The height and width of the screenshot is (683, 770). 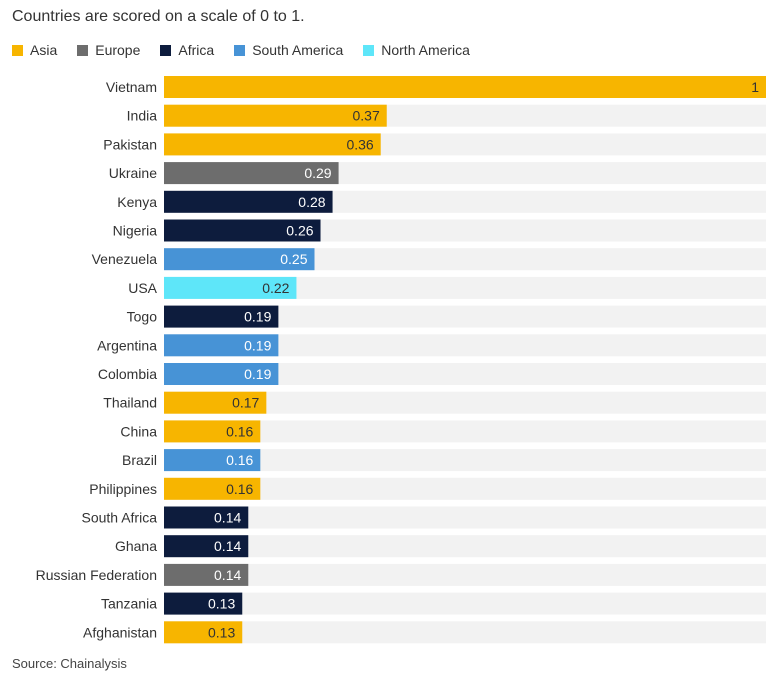 I want to click on bar-ghana, so click(x=206, y=546).